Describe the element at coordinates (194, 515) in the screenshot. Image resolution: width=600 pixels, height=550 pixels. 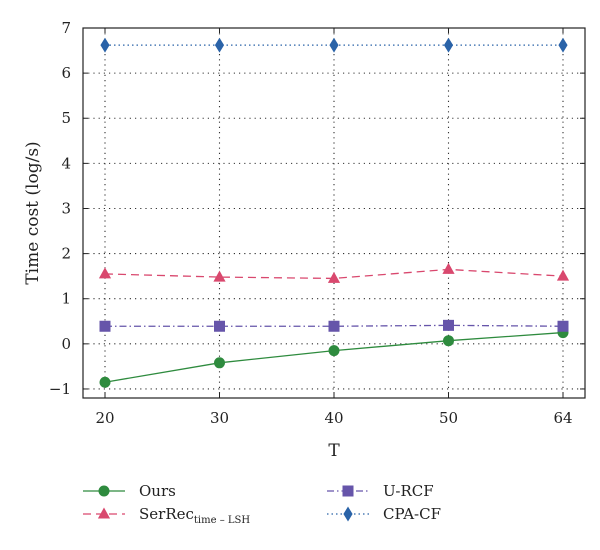
I see `legend-label: SerRectime – LSH` at that location.